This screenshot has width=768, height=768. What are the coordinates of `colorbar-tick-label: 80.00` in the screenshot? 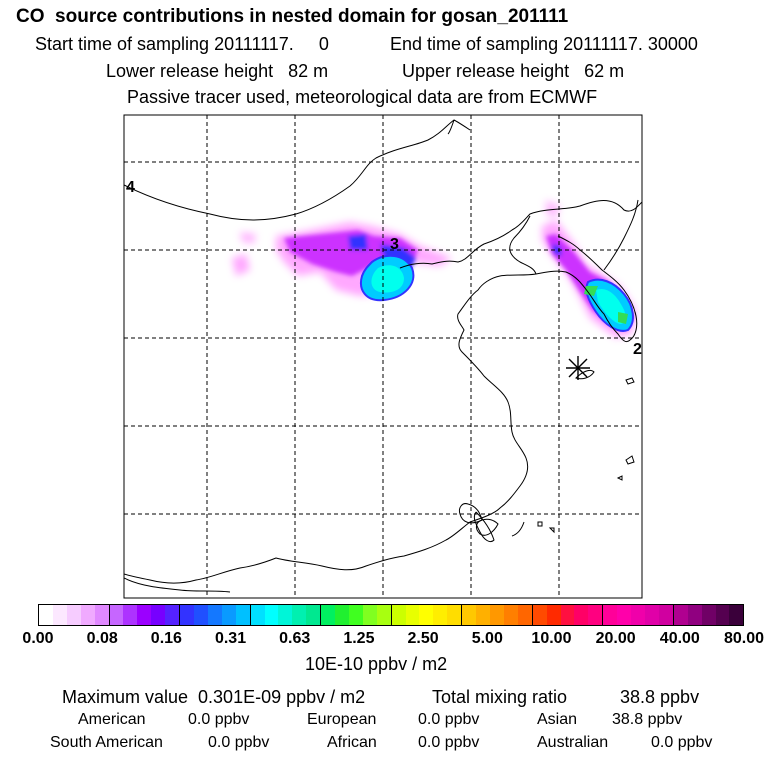 It's located at (744, 638).